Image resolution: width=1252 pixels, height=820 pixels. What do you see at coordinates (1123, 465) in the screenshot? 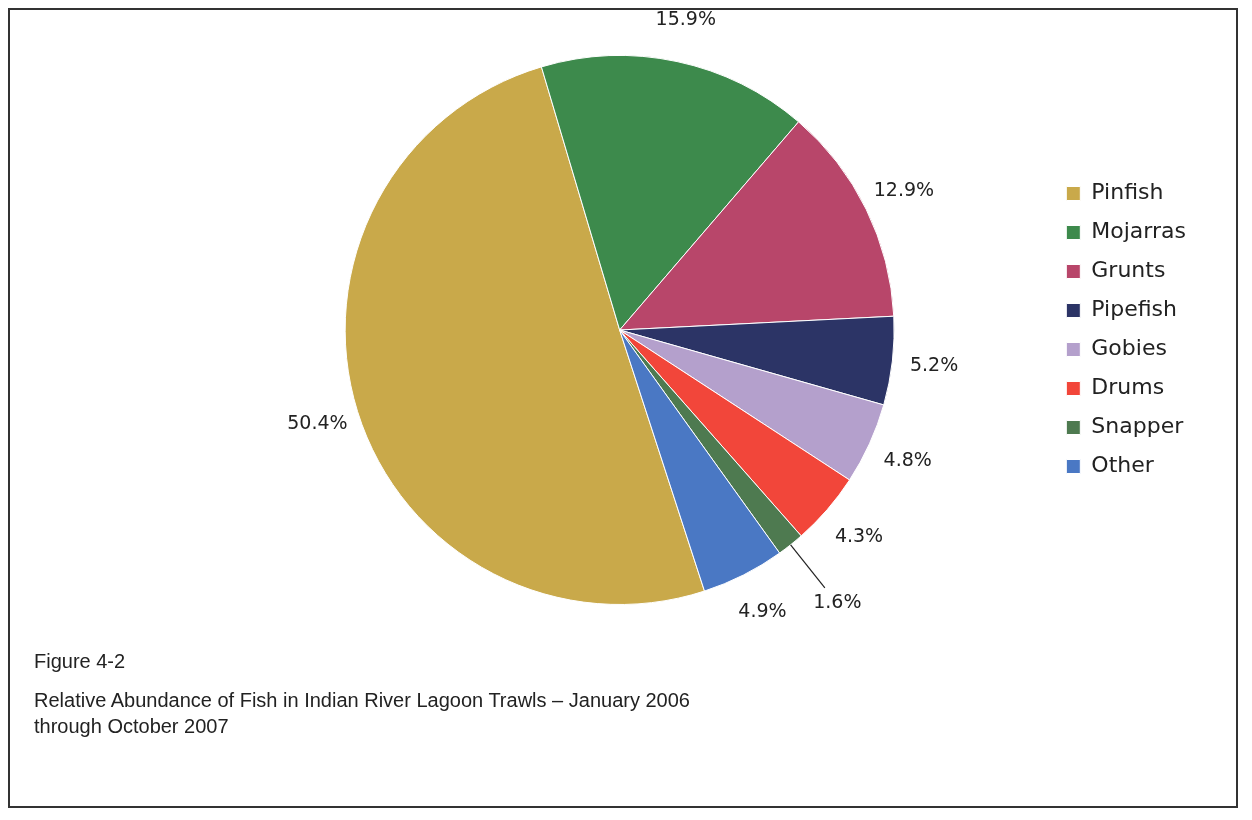
I see `legend-label: Other` at bounding box center [1123, 465].